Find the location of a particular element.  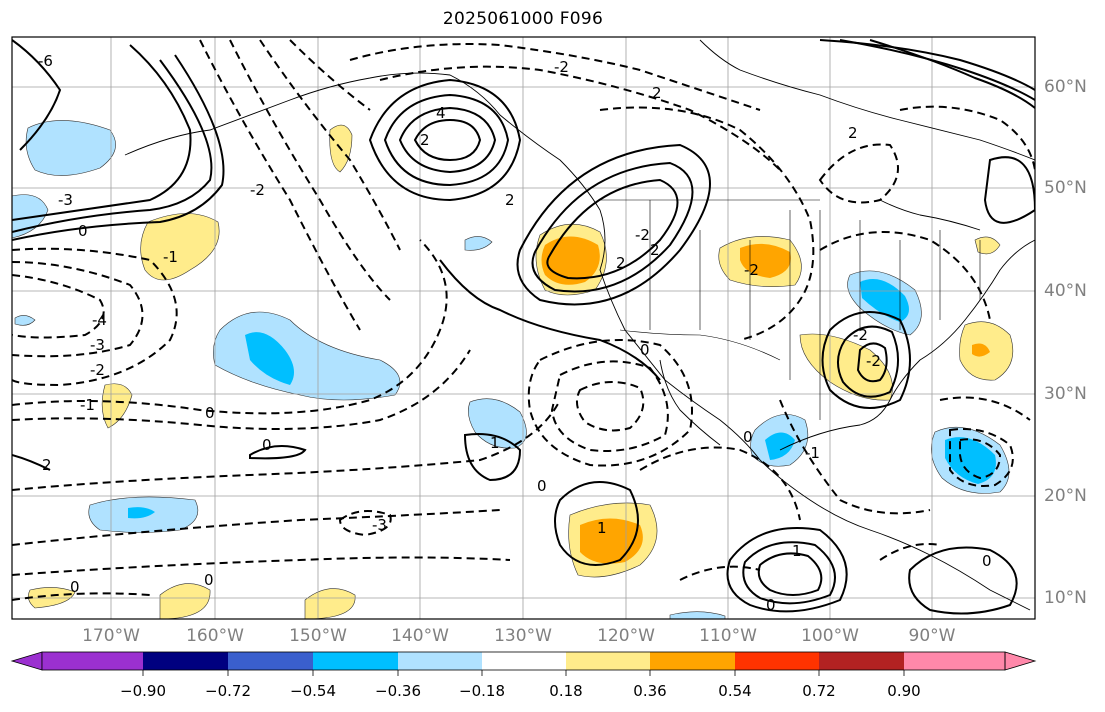

colorbar-outline is located at coordinates (523, 661).